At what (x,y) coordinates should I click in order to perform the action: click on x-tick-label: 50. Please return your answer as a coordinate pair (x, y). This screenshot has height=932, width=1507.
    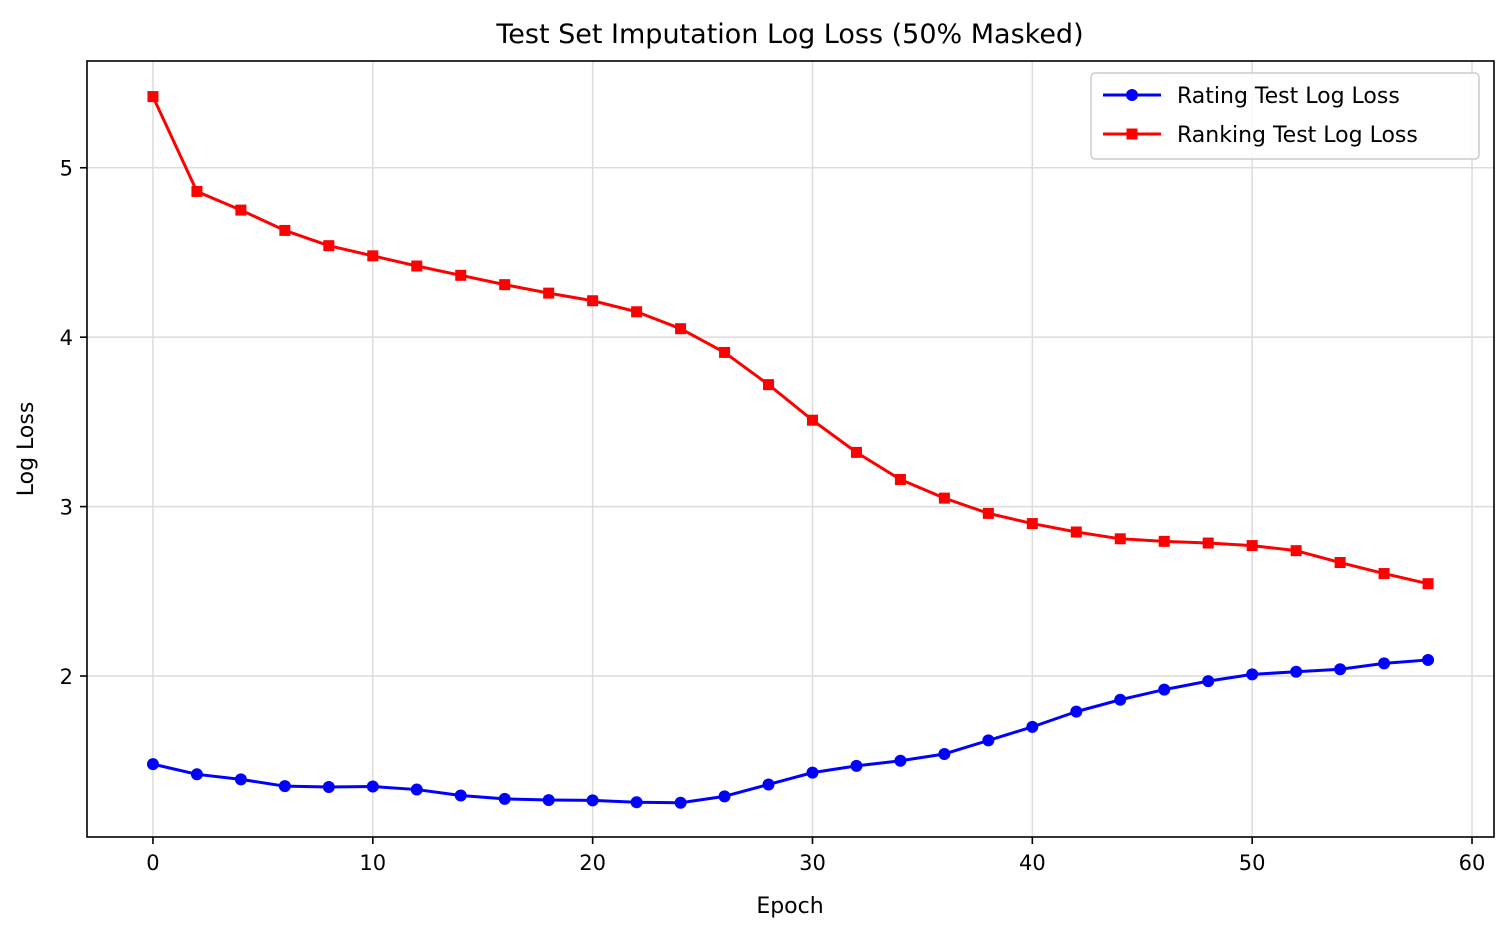
    Looking at the image, I should click on (1252, 863).